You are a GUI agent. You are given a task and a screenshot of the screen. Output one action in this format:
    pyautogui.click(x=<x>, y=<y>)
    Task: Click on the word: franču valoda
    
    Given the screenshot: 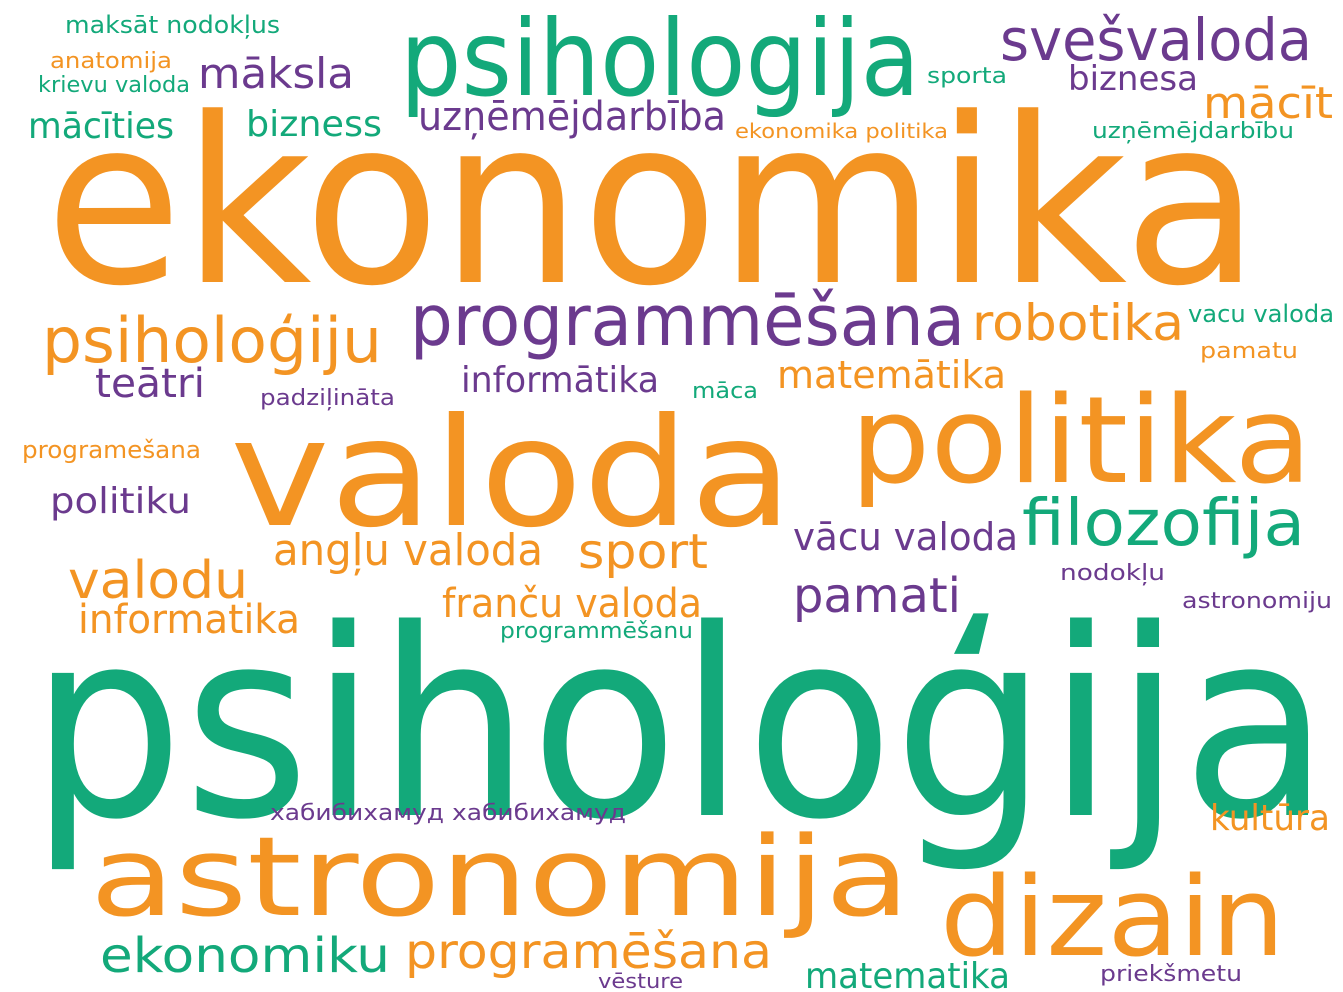 What is the action you would take?
    pyautogui.click(x=572, y=604)
    